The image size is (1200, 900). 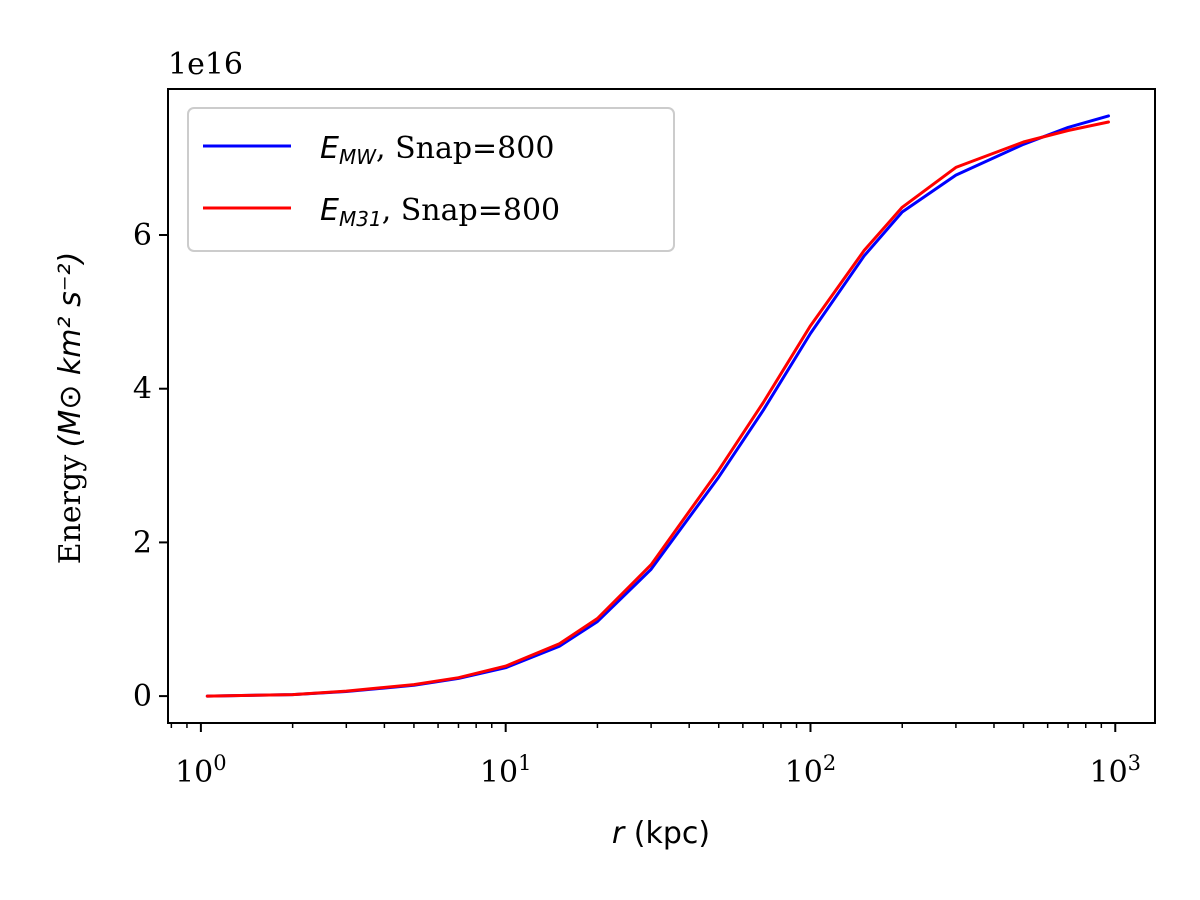 What do you see at coordinates (1115, 770) in the screenshot?
I see `x-tick-label-3: 10³` at bounding box center [1115, 770].